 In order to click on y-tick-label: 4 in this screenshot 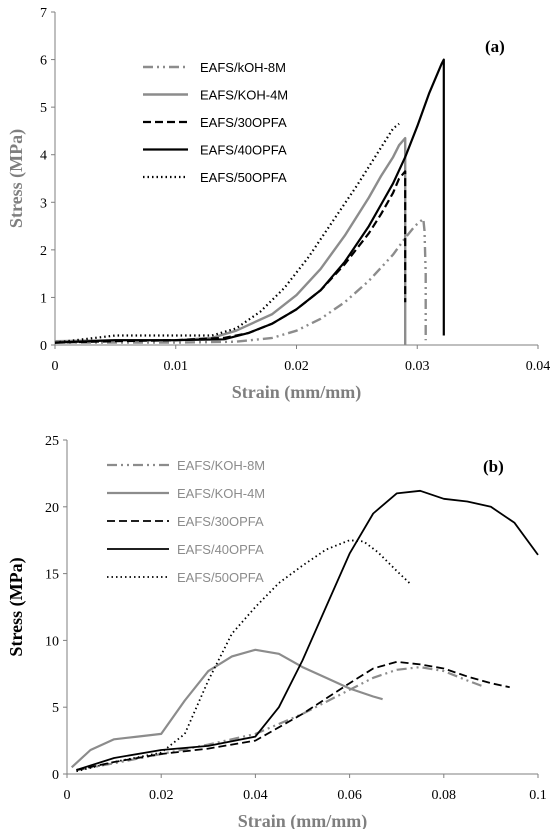, I will do `click(43, 156)`.